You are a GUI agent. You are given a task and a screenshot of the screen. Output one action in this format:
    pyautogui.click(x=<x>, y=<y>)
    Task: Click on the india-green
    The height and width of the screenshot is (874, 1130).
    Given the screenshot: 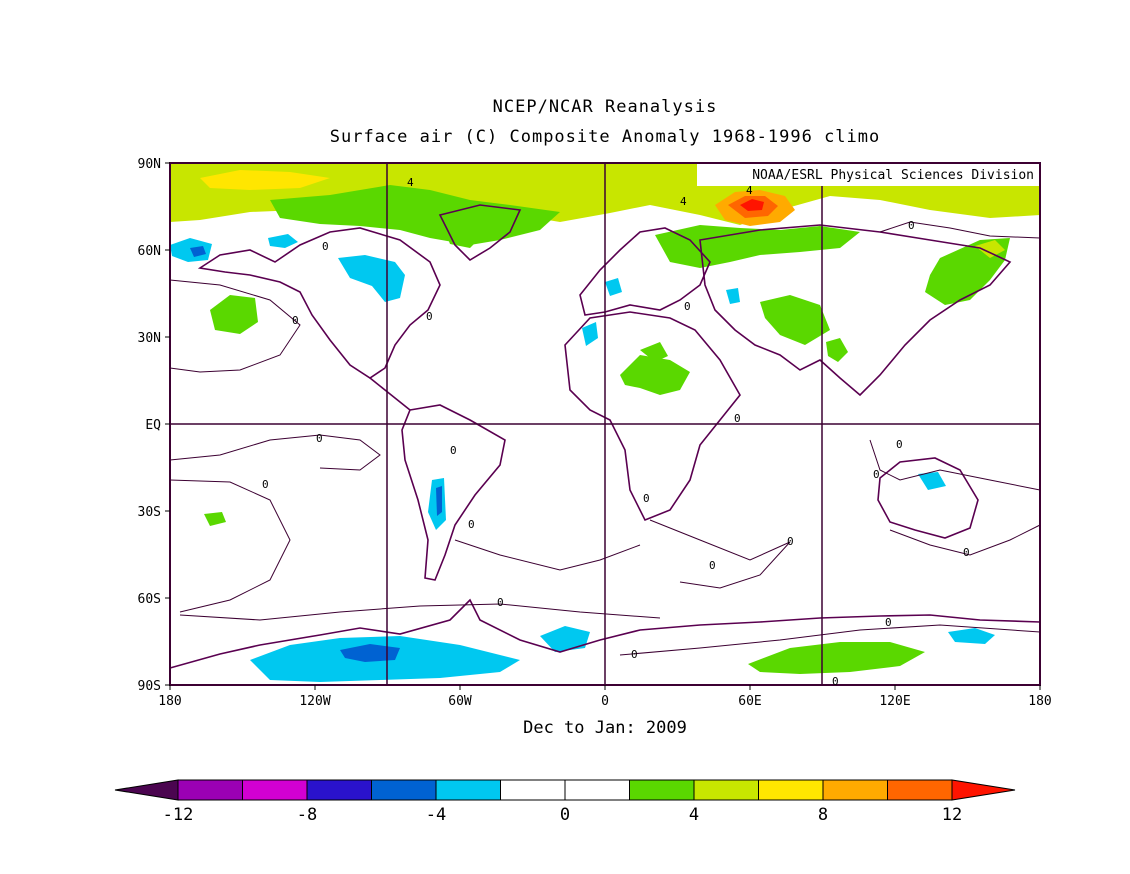 What is the action you would take?
    pyautogui.click(x=837, y=350)
    